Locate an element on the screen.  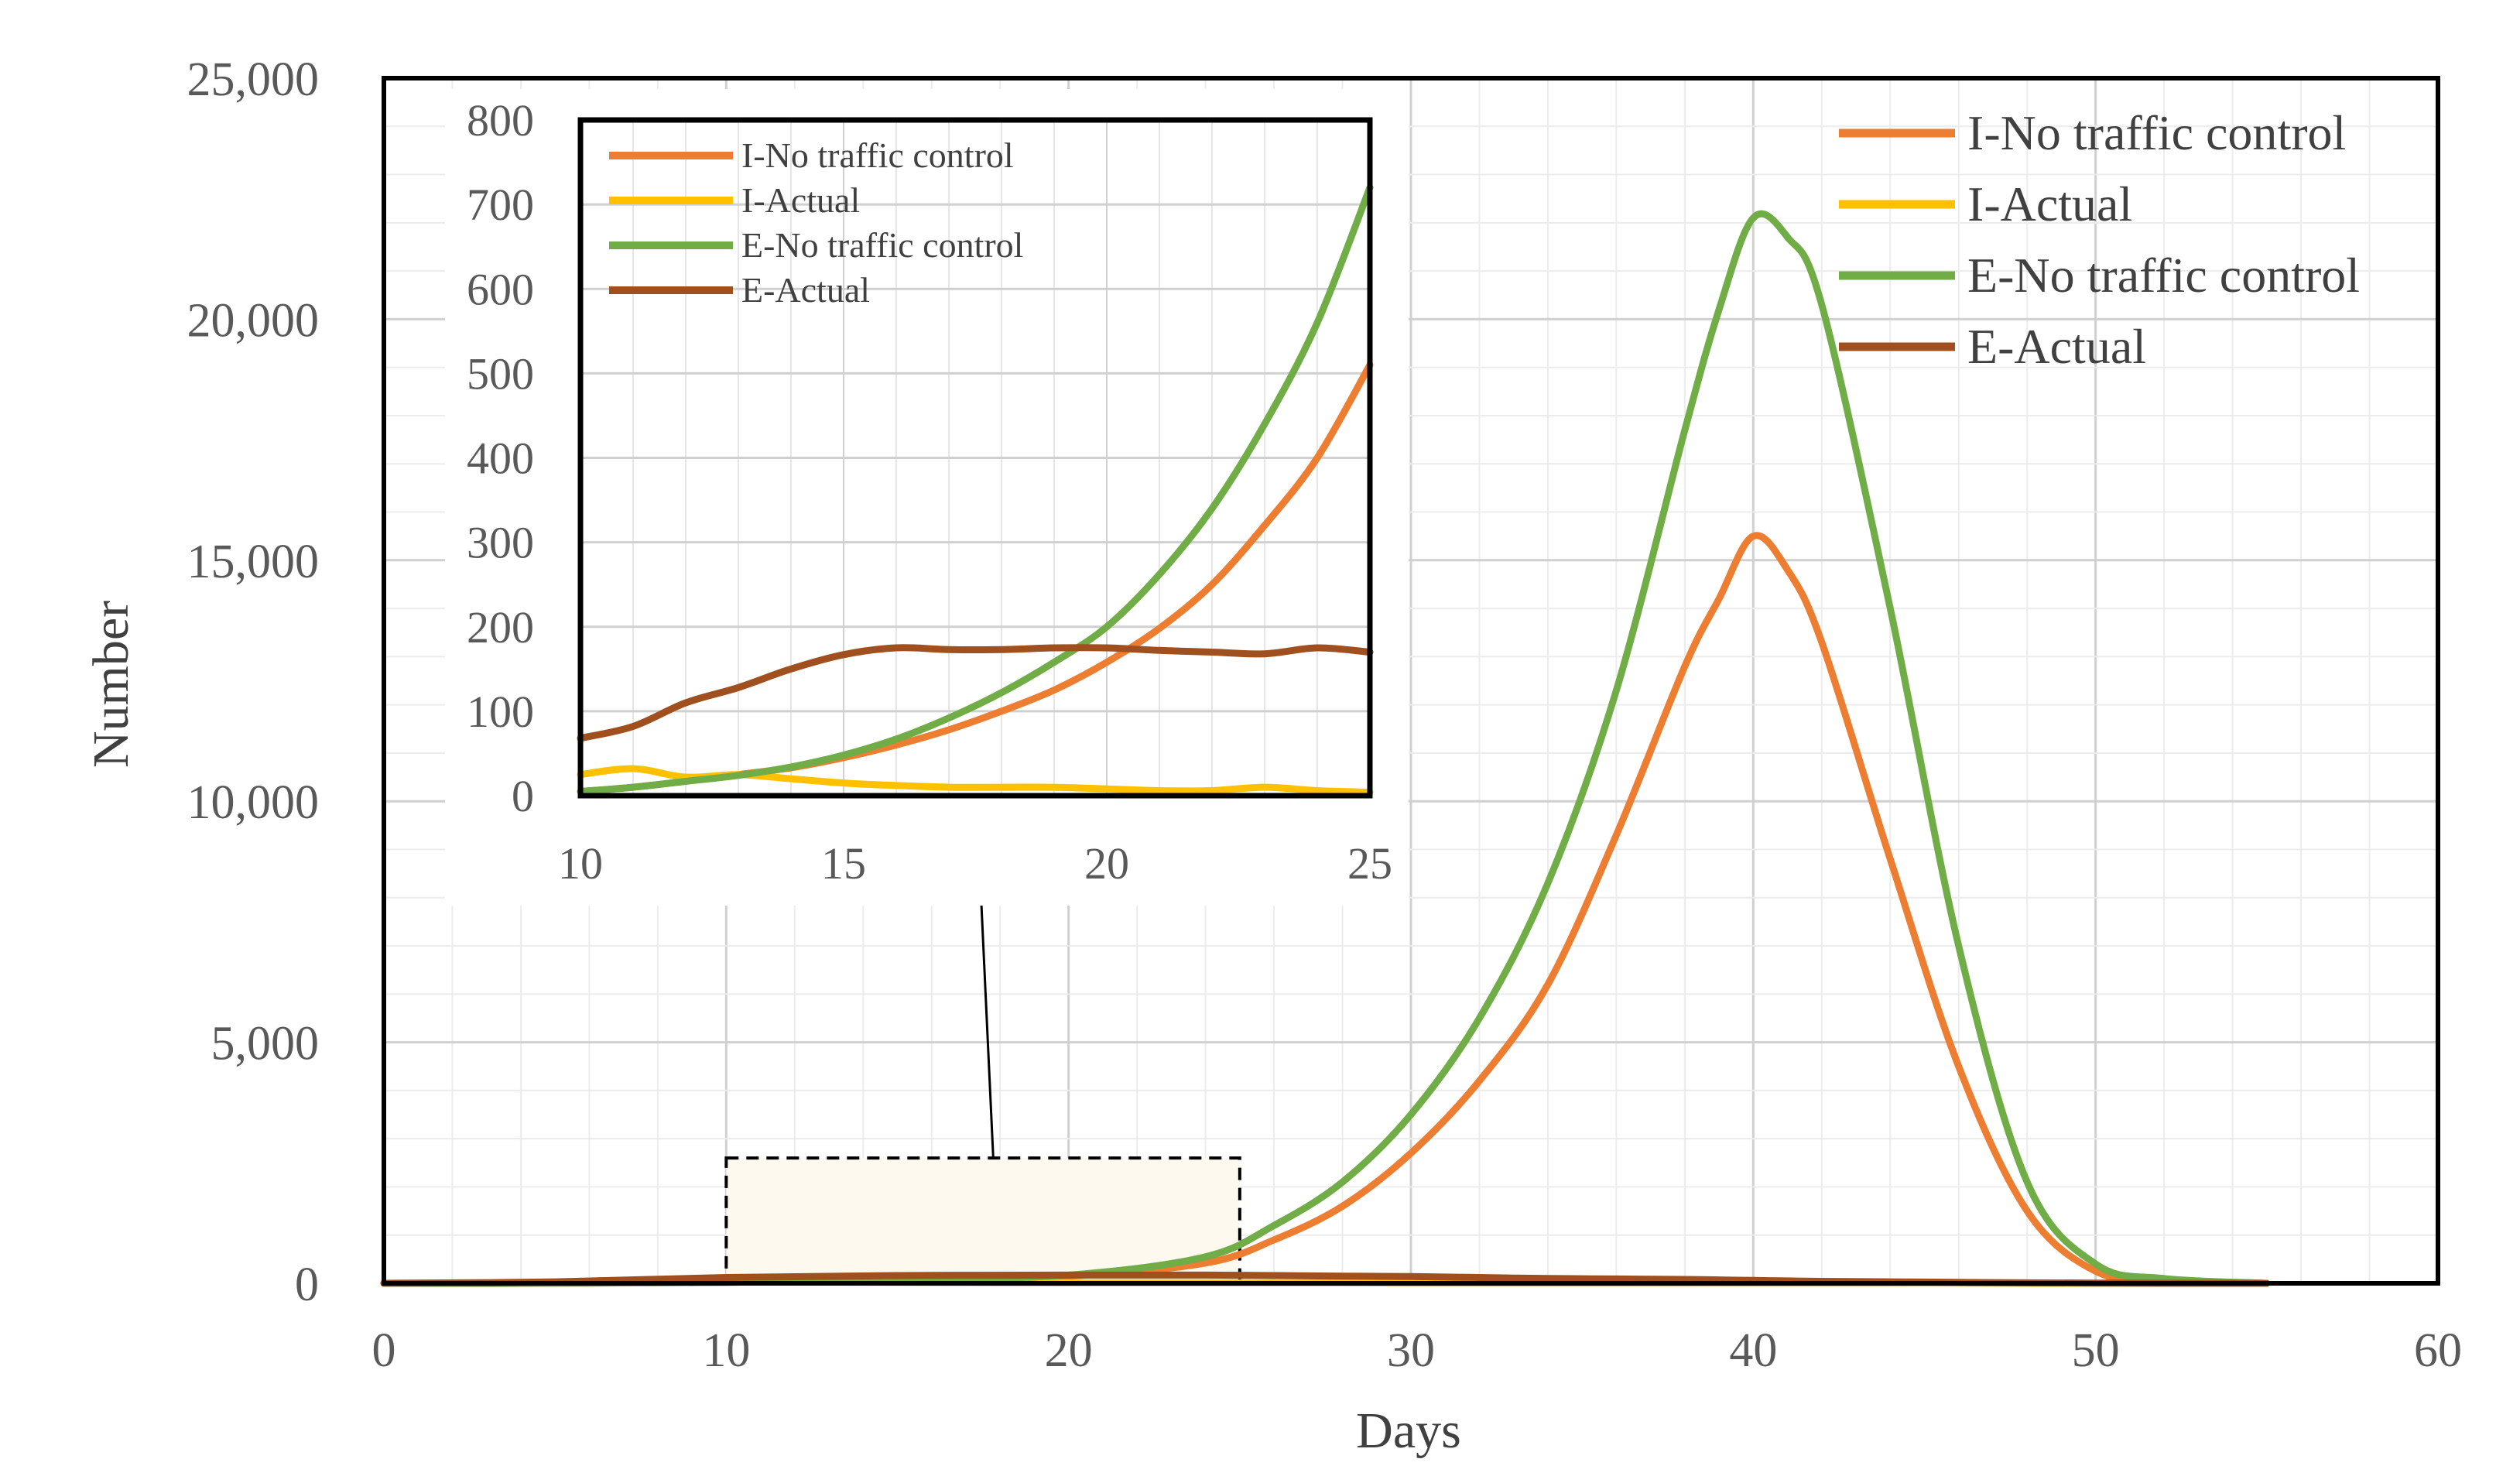
main-y-tick-label: 5,000 is located at coordinates (265, 1044).